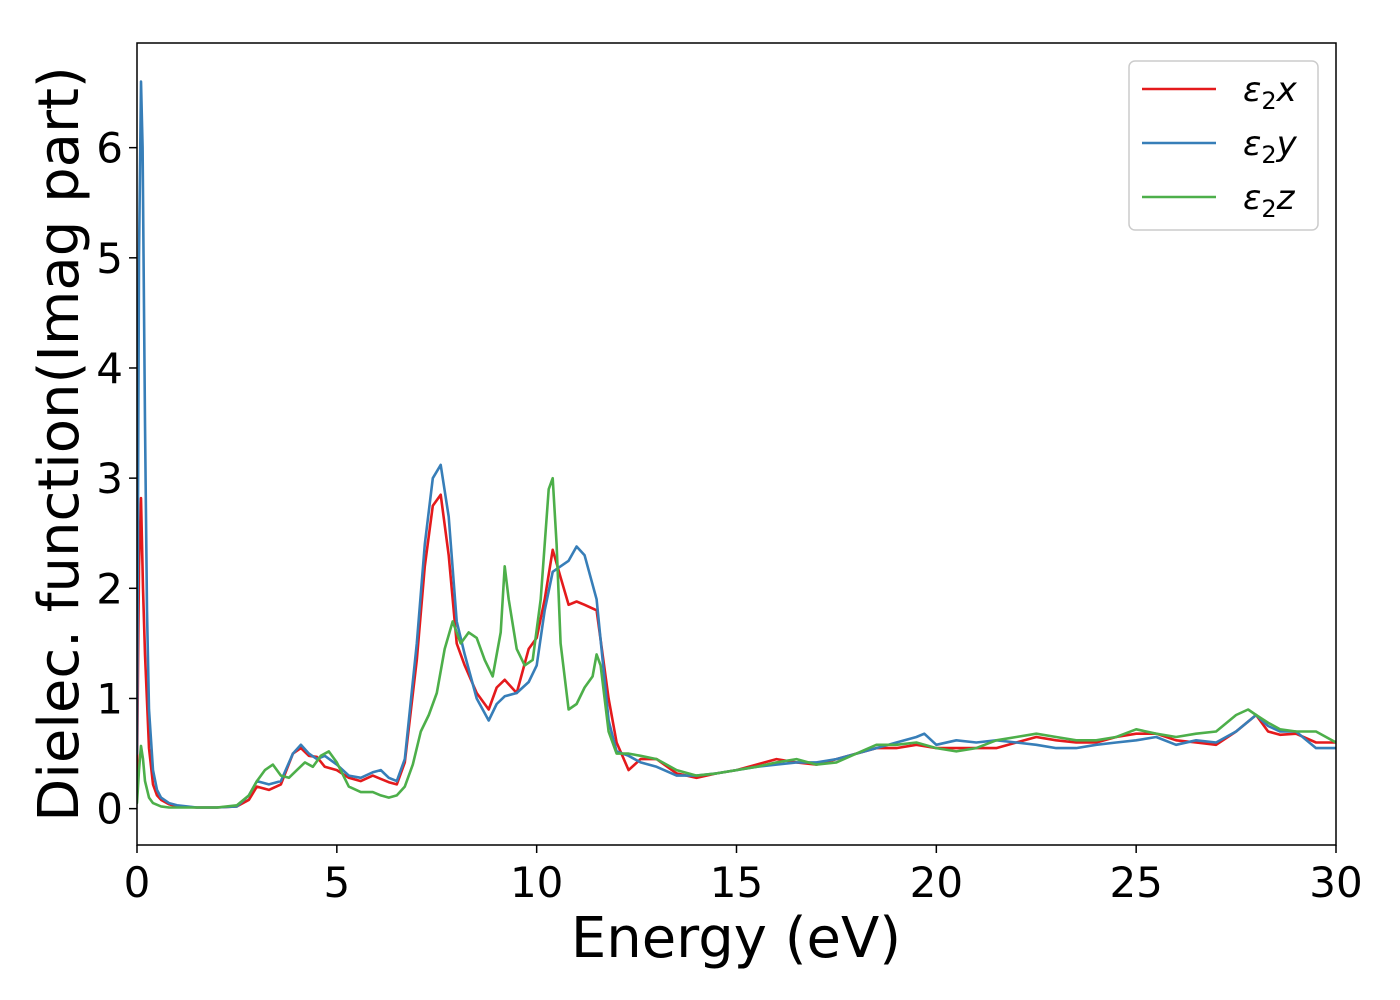  What do you see at coordinates (1269, 200) in the screenshot?
I see `legend-label-z: ε2z` at bounding box center [1269, 200].